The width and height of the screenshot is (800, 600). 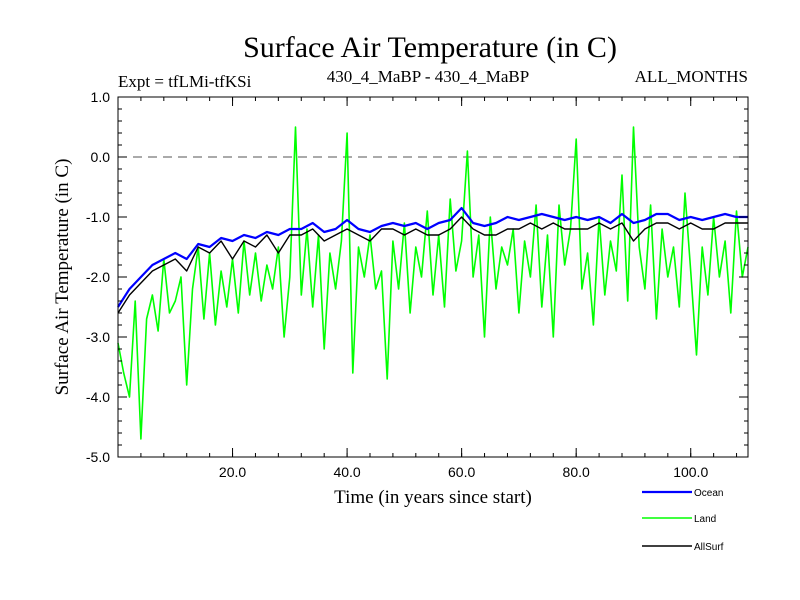 I want to click on x-tick-label: 80.0, so click(x=576, y=472).